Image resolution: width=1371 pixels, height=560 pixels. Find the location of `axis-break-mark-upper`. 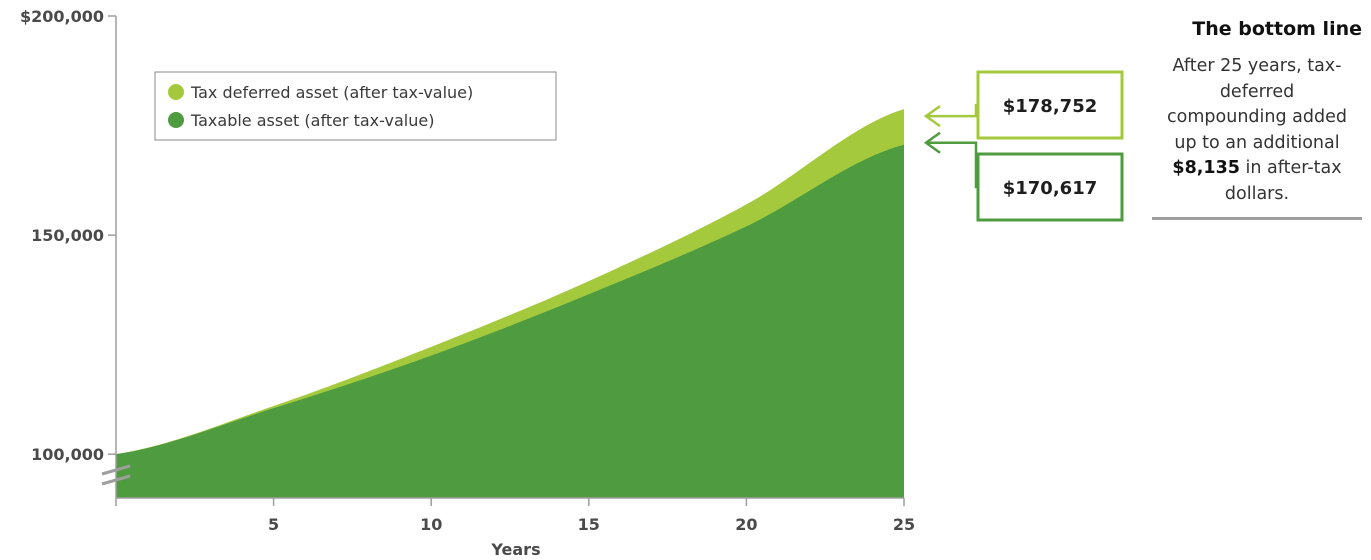

axis-break-mark-upper is located at coordinates (116, 470).